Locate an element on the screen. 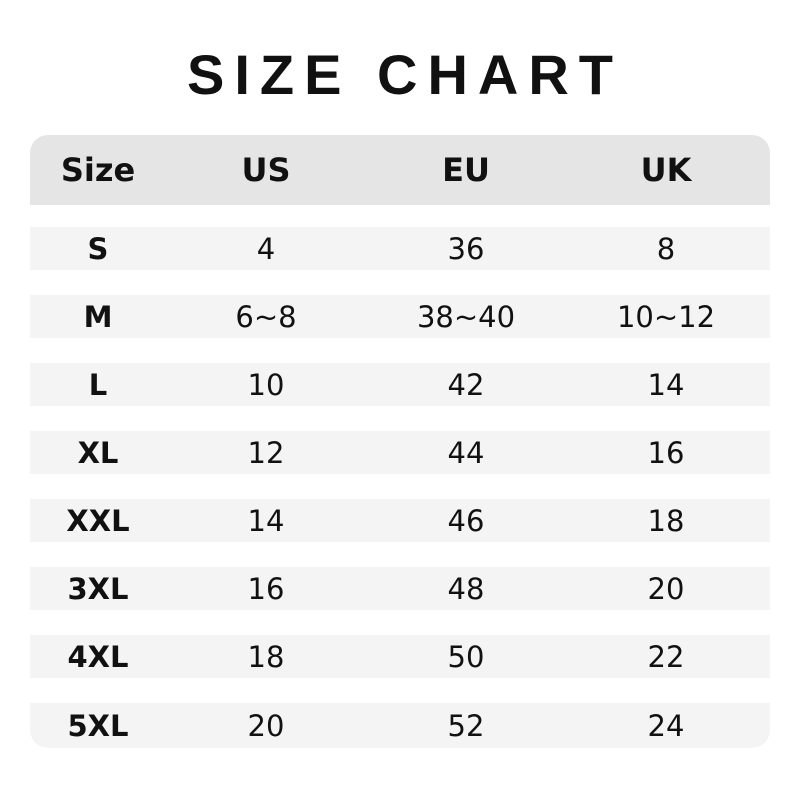 The width and height of the screenshot is (800, 800). cell-uk: 24 is located at coordinates (666, 725).